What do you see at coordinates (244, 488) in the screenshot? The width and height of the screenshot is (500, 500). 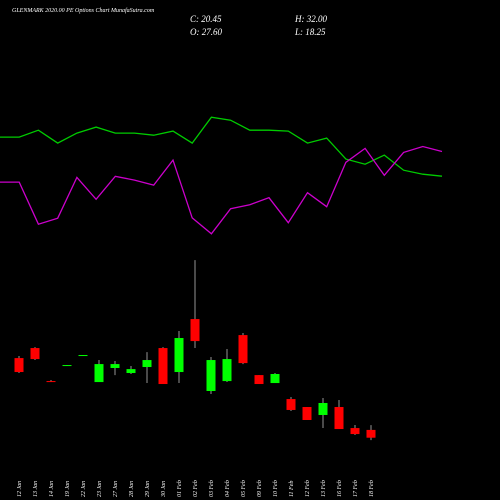 I see `x-tick-label: 05 Feb` at bounding box center [244, 488].